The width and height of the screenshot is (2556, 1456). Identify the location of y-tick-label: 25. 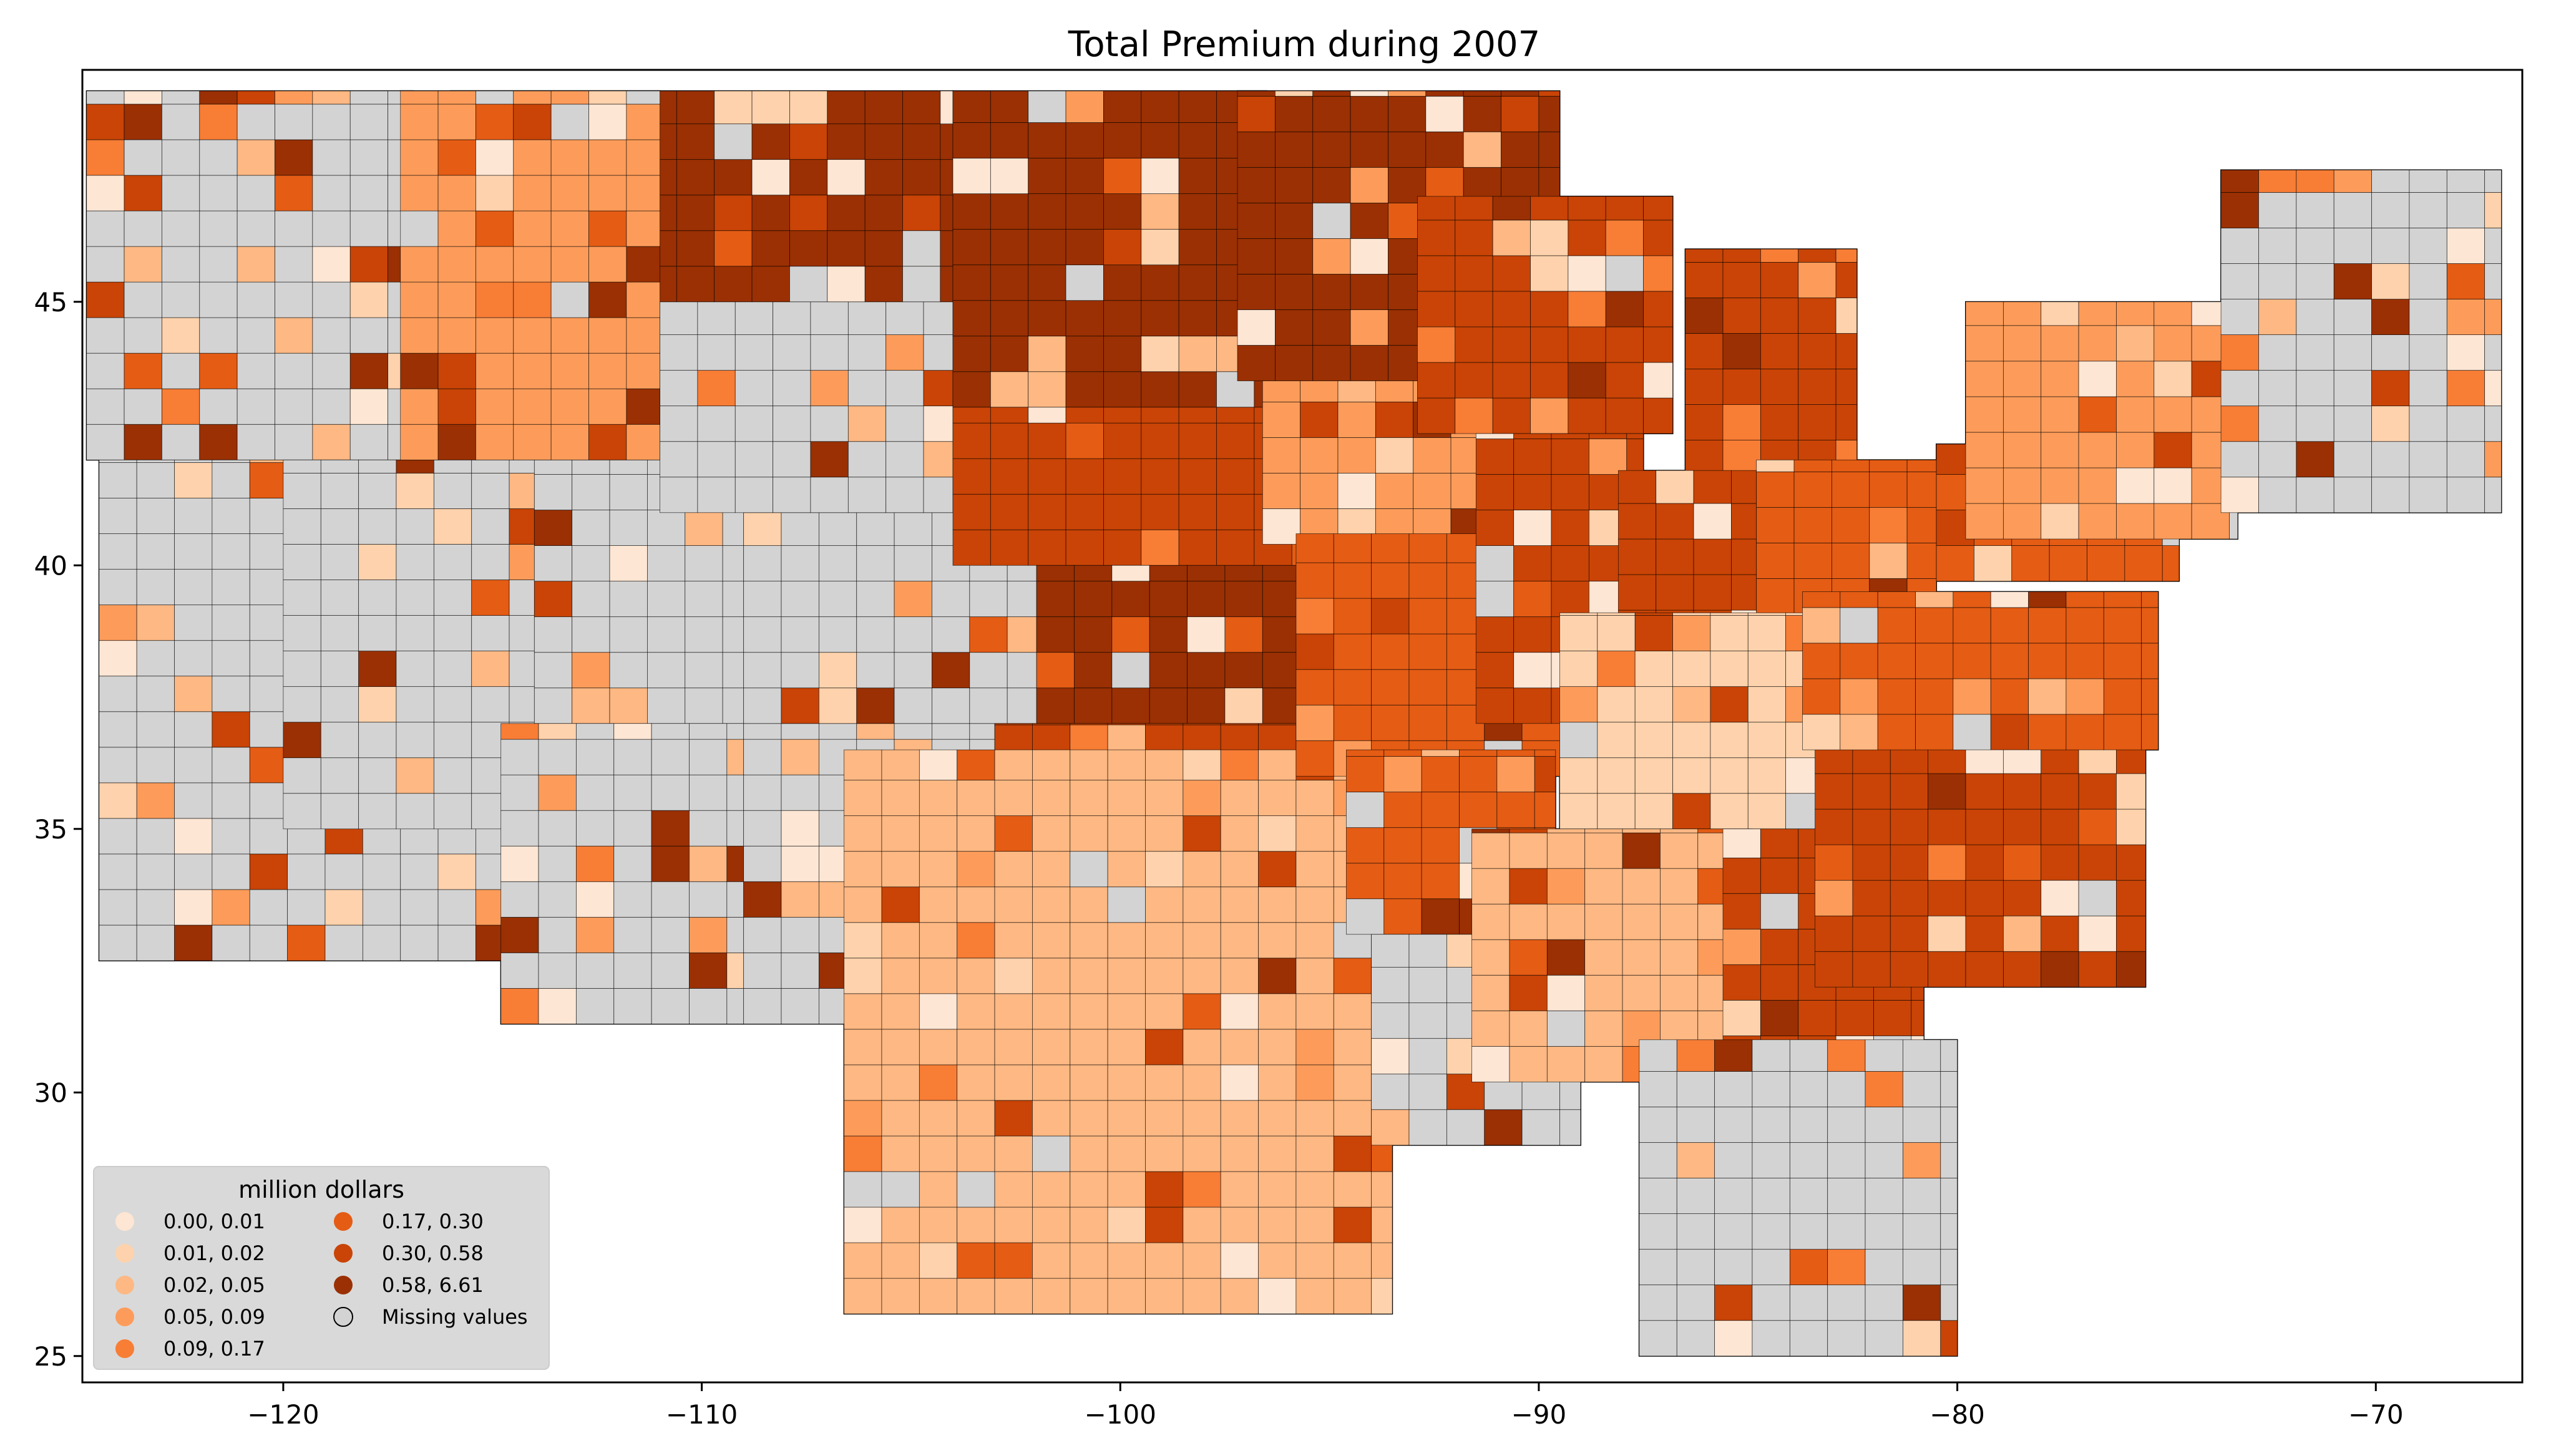
(50, 1356).